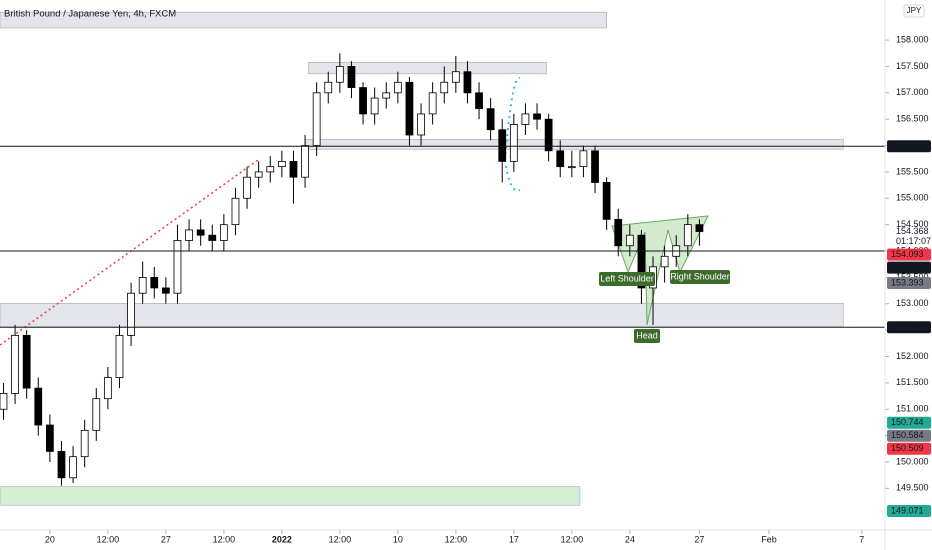 Image resolution: width=932 pixels, height=550 pixels. Describe the element at coordinates (913, 241) in the screenshot. I see `countdown: 01:17:07` at that location.